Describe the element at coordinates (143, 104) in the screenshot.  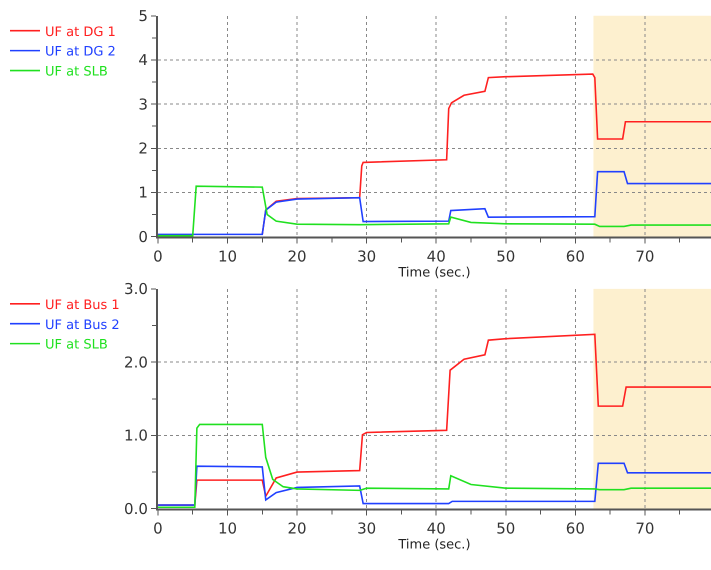
I see `y-tick-label: 3` at that location.